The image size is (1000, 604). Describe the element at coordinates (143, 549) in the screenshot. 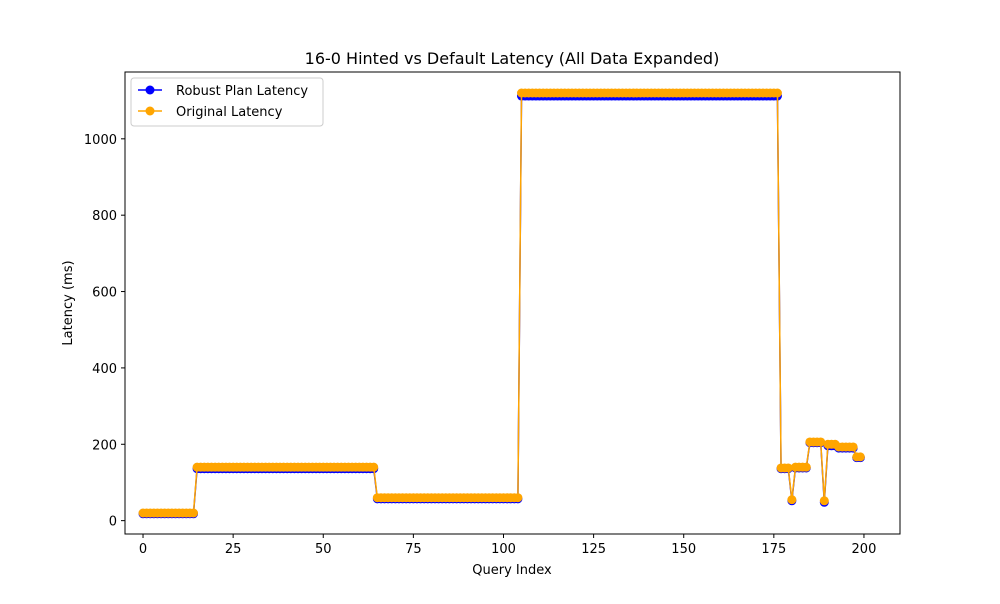

I see `x-tick-label-0: 0` at that location.